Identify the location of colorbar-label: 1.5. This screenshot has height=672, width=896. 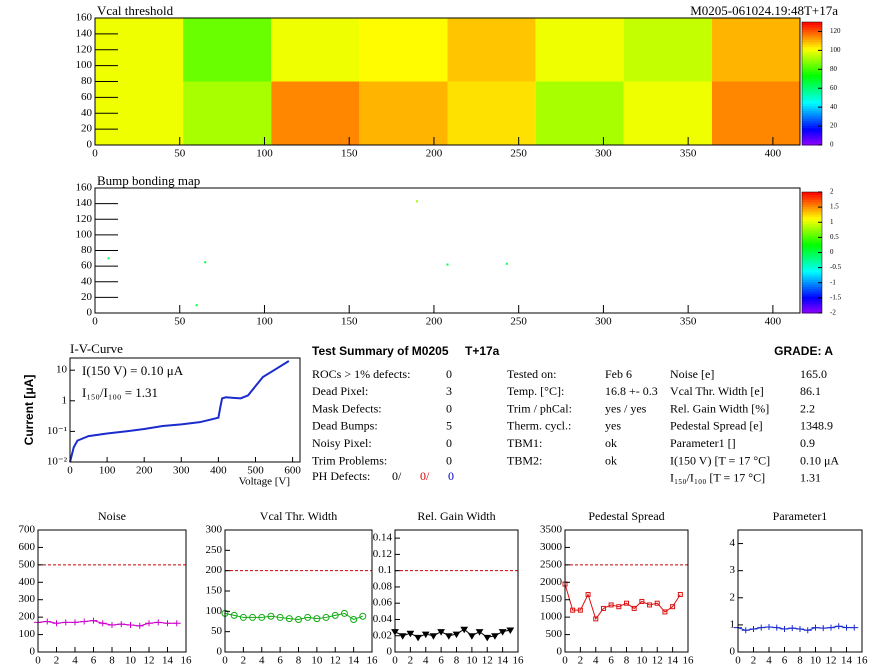
(834, 207).